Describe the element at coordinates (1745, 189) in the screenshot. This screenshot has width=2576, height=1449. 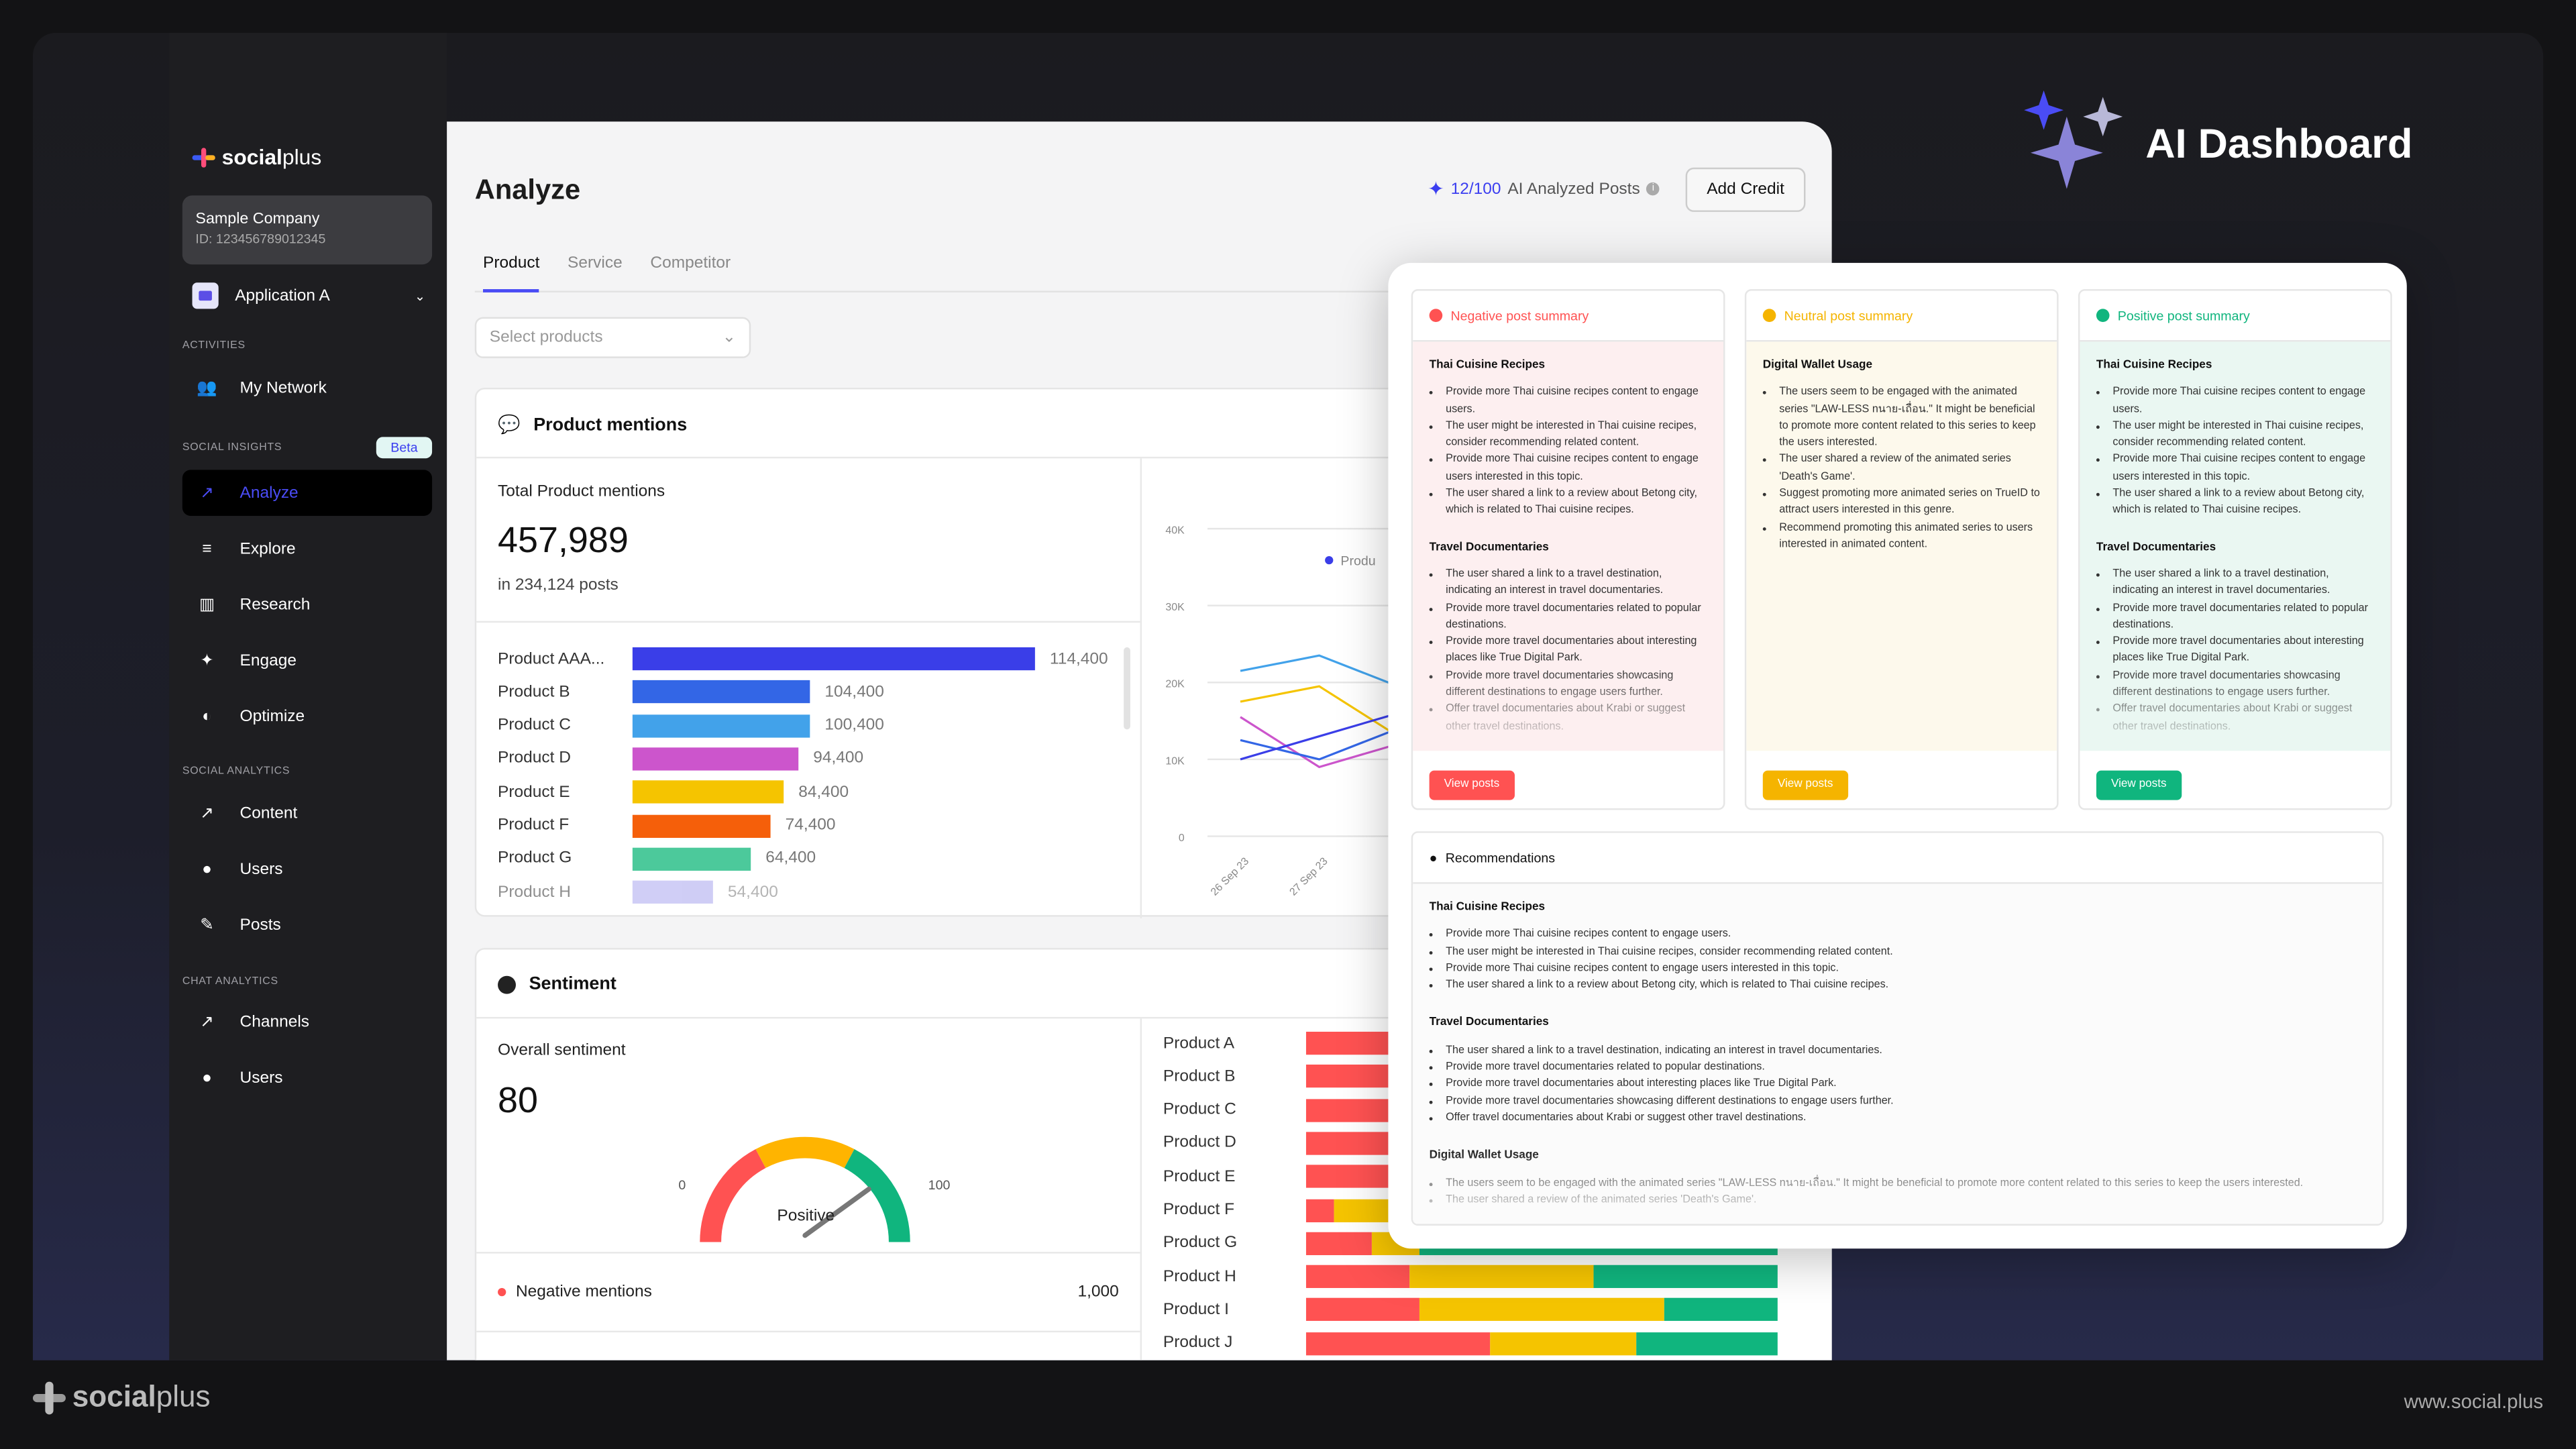
I see `add-credit-button: Add Credit` at that location.